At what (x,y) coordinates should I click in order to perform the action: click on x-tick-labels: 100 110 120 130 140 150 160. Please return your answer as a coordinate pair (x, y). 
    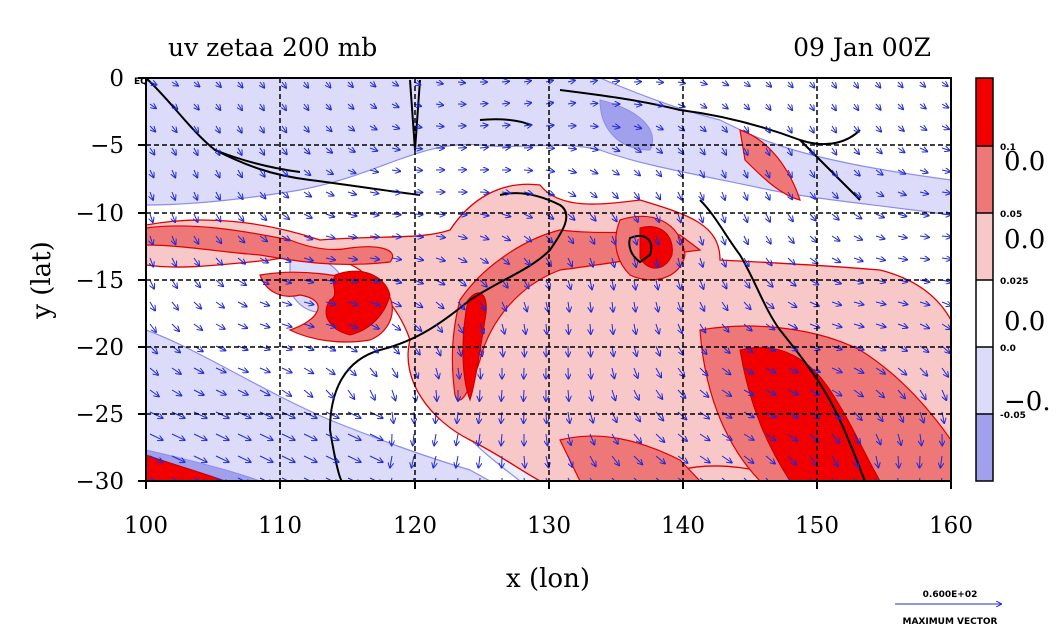
    Looking at the image, I should click on (548, 526).